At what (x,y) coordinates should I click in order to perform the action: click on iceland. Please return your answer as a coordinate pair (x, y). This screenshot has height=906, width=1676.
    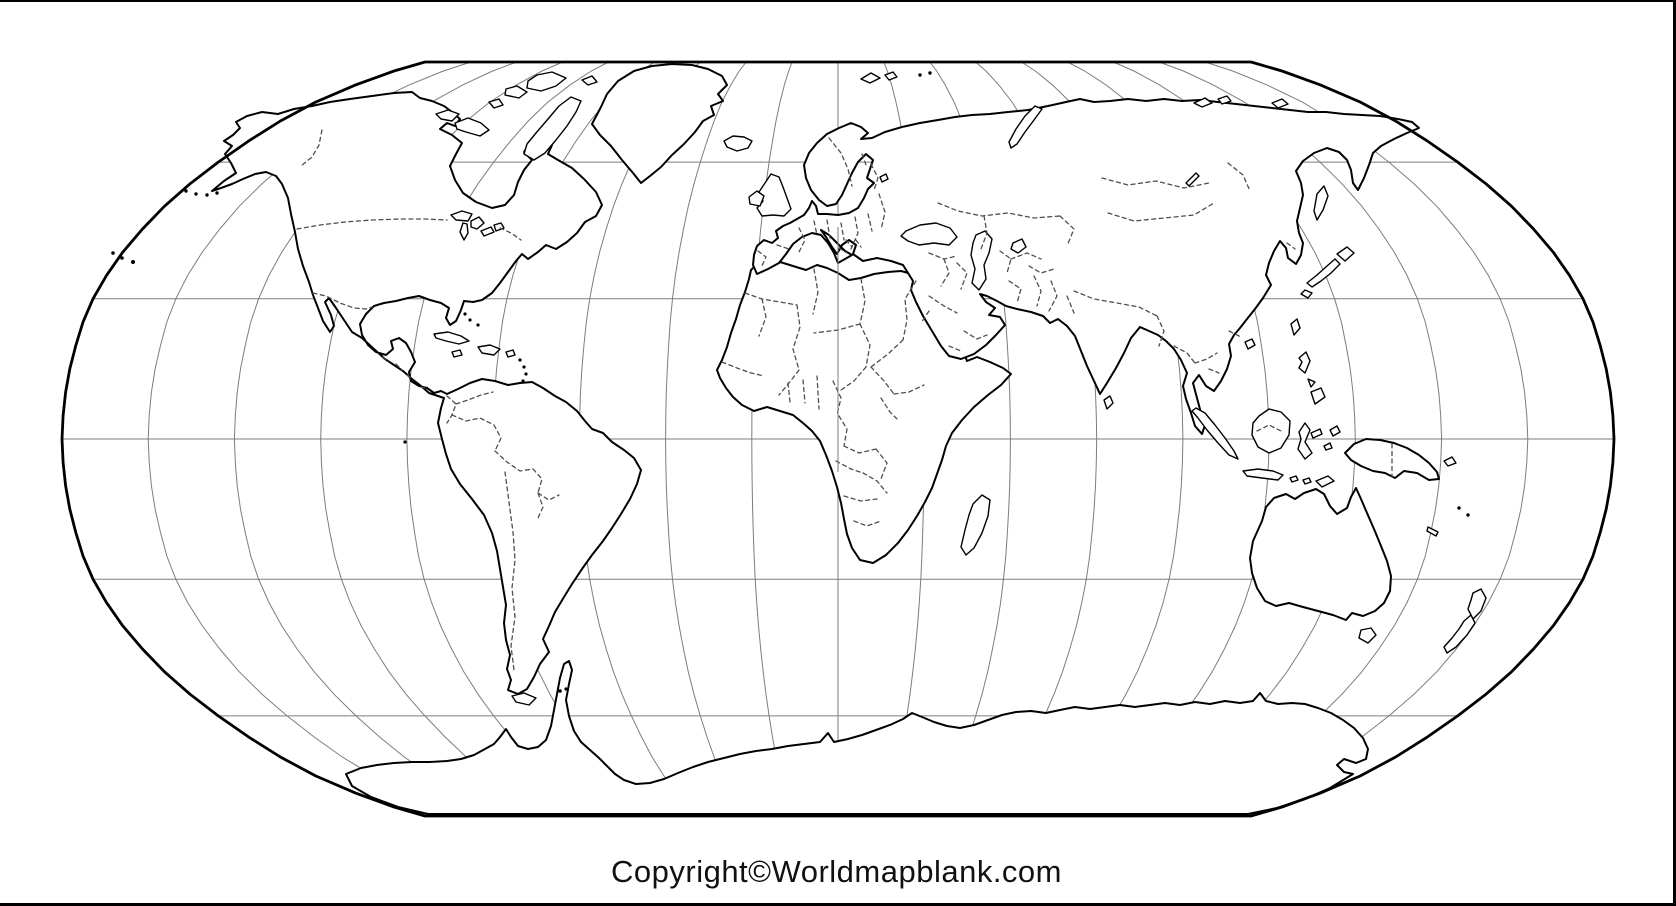
    Looking at the image, I should click on (738, 143).